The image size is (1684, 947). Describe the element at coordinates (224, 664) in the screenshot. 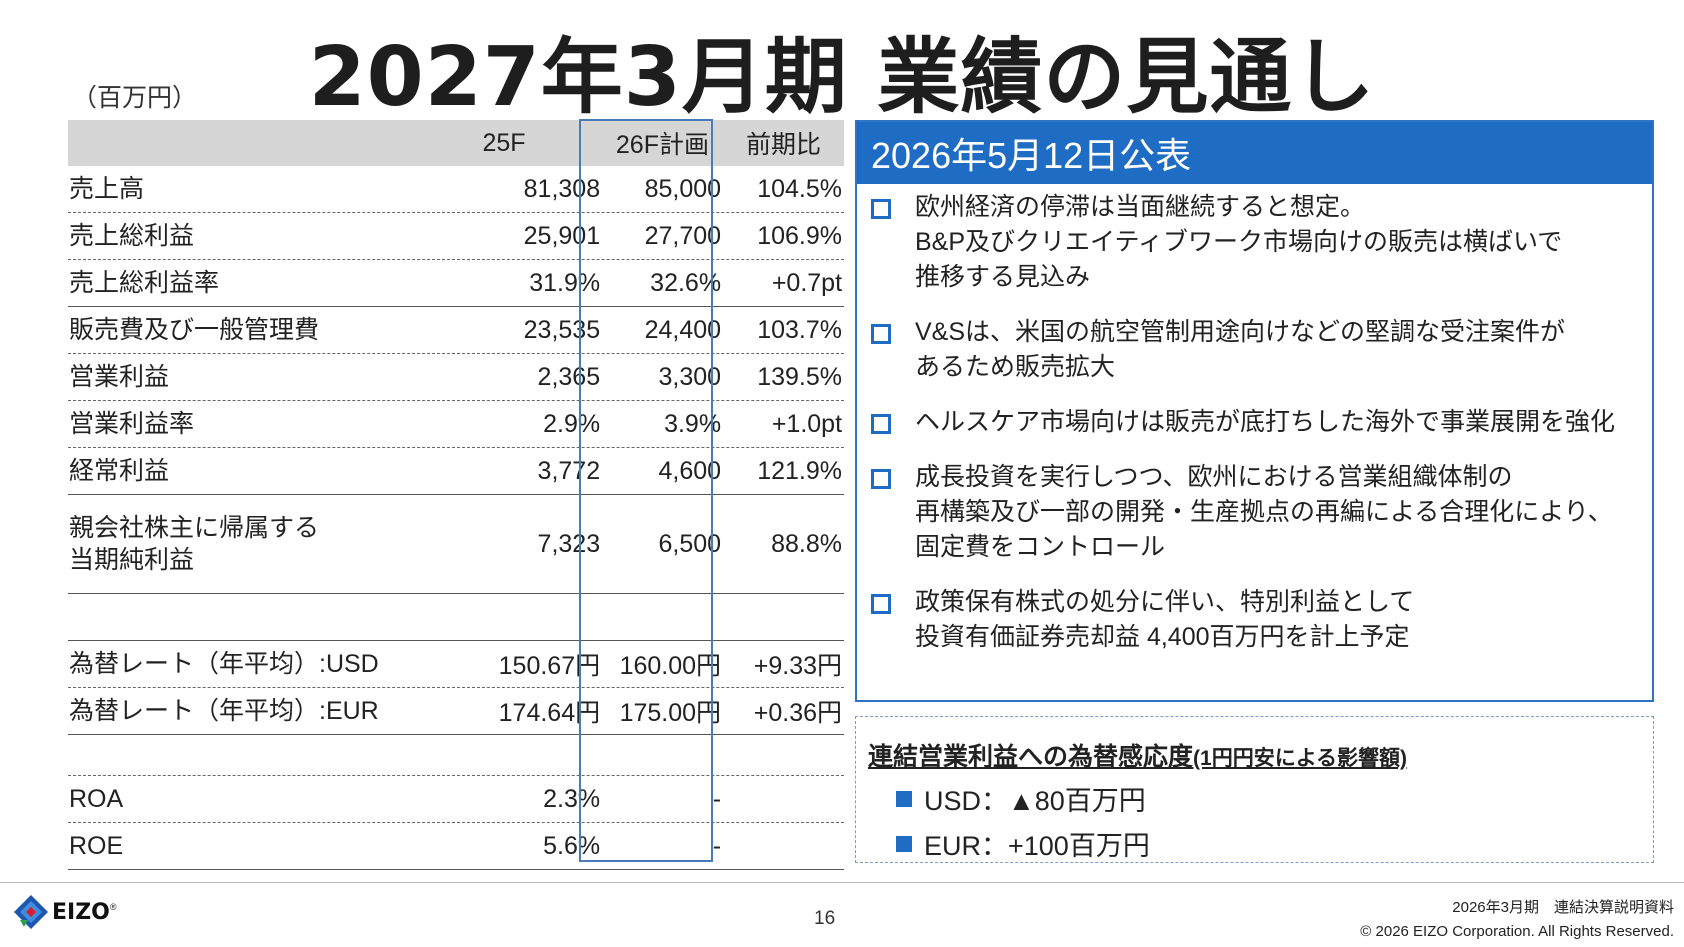

I see `row-label: 為替レート（年平均）:USD` at that location.